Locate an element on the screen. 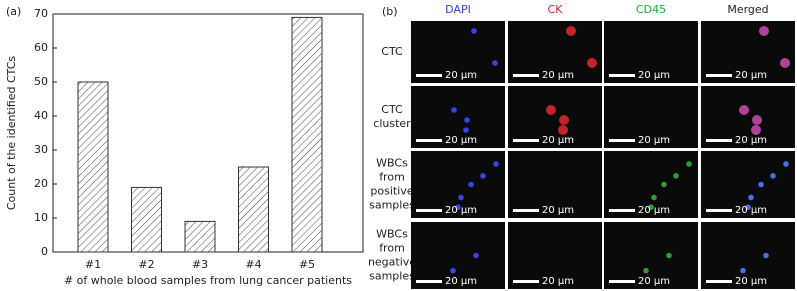  panel-label: (a) is located at coordinates (13, 11).